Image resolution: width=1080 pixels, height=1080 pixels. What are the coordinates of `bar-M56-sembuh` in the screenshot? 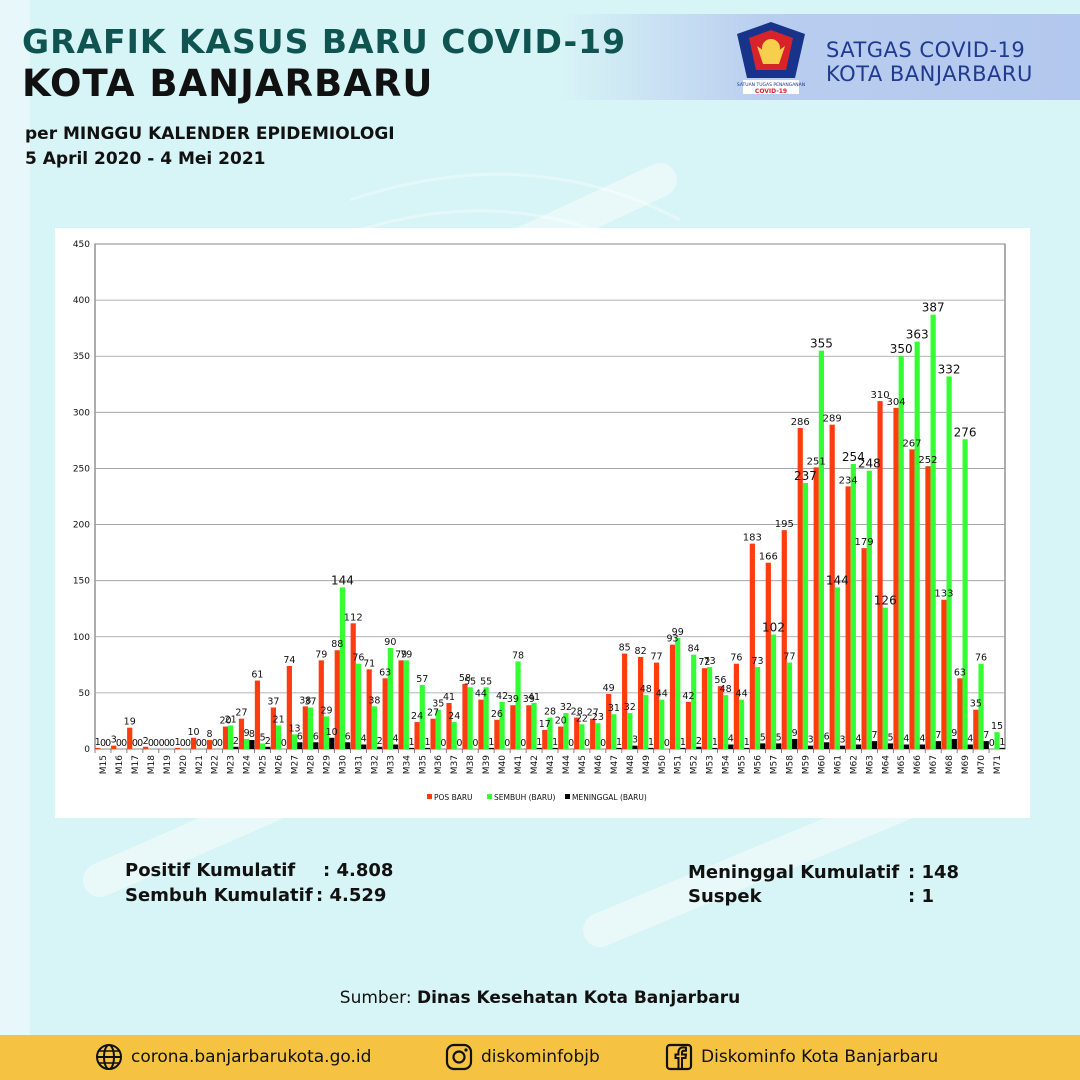 It's located at (757, 708).